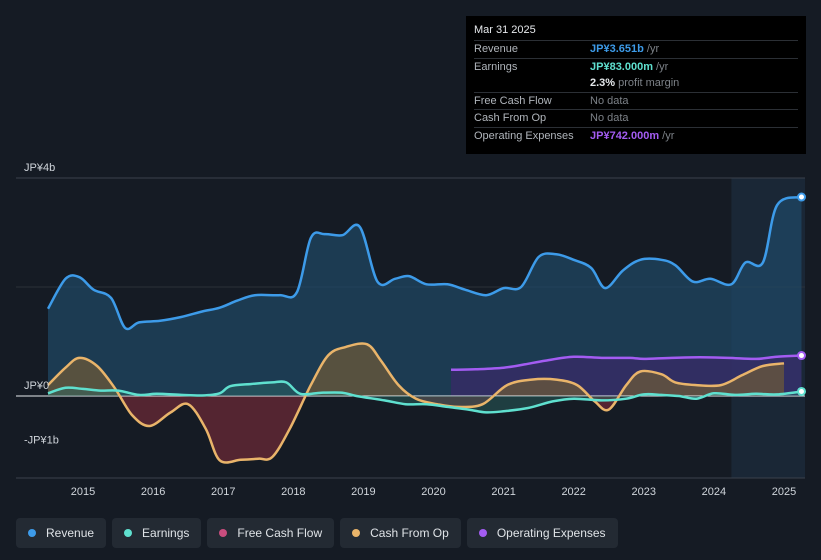 Image resolution: width=821 pixels, height=560 pixels. What do you see at coordinates (409, 533) in the screenshot?
I see `legend-label: Cash From Op` at bounding box center [409, 533].